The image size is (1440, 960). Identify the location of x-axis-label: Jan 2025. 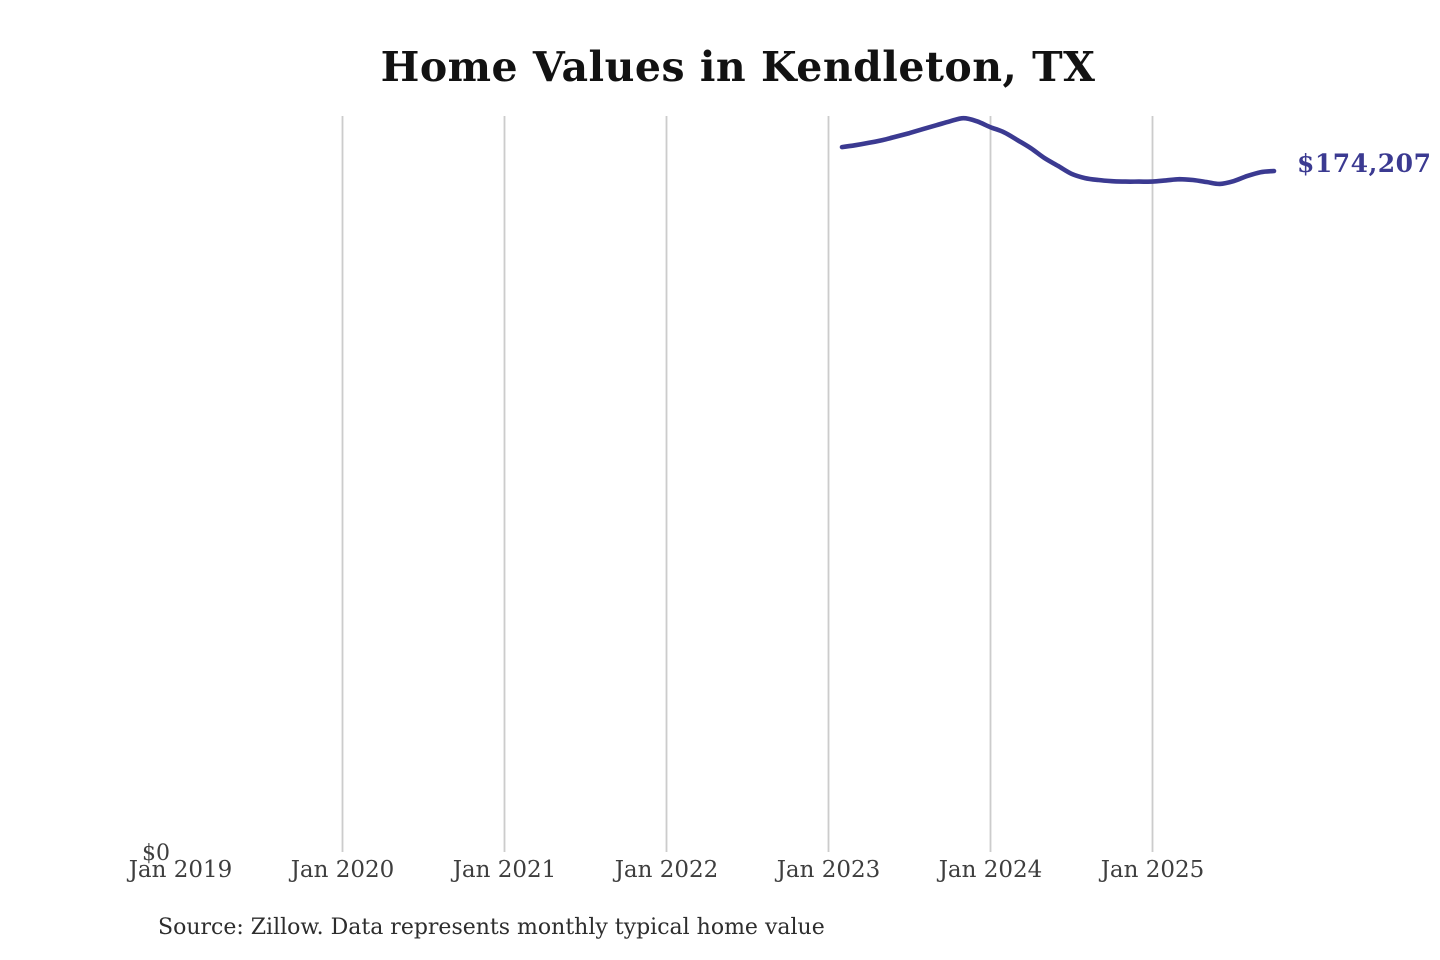
(1152, 870).